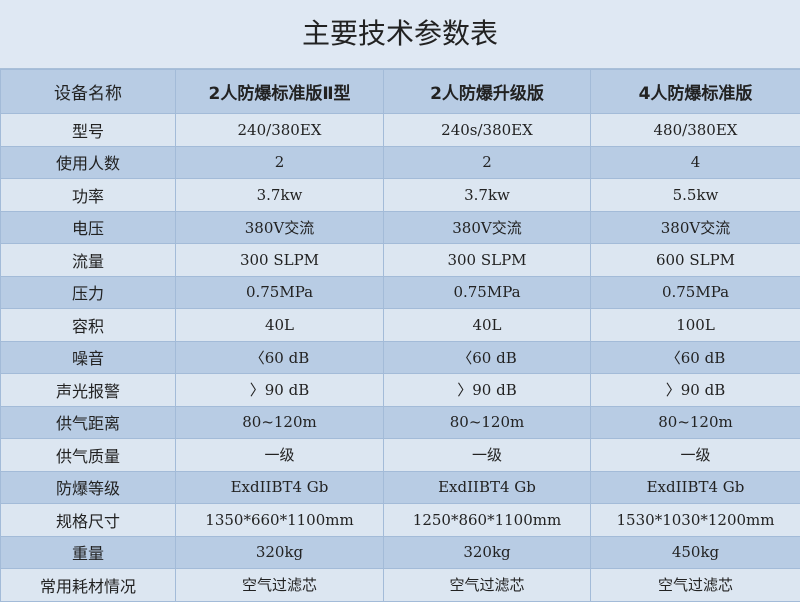 Image resolution: width=800 pixels, height=602 pixels. What do you see at coordinates (88, 195) in the screenshot?
I see `row-label: 功率` at bounding box center [88, 195].